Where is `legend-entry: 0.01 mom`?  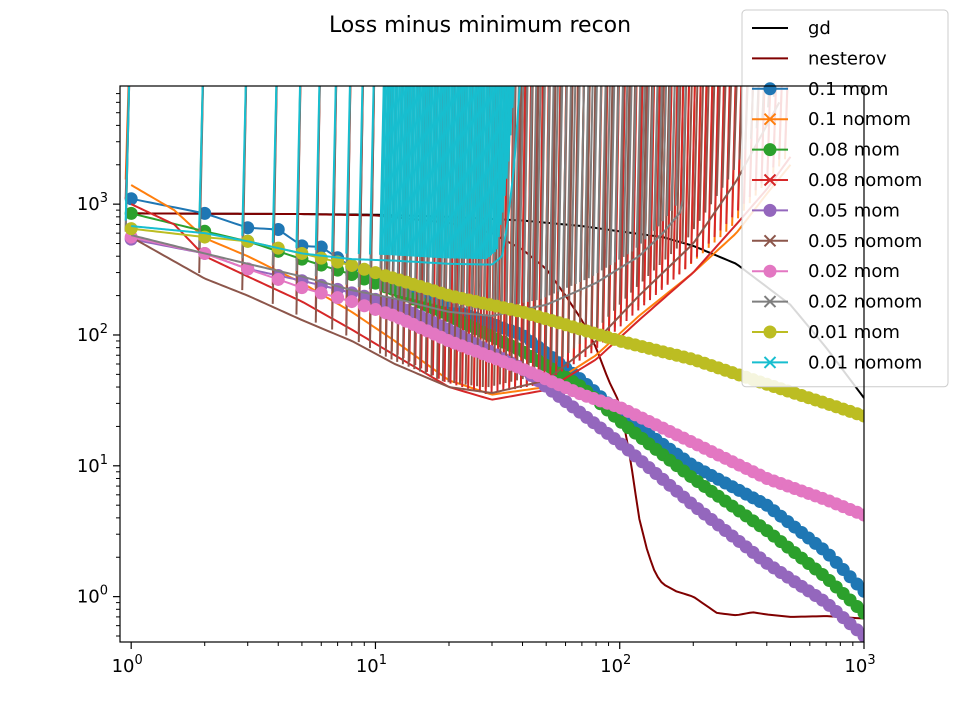
legend-entry: 0.01 mom is located at coordinates (826, 332).